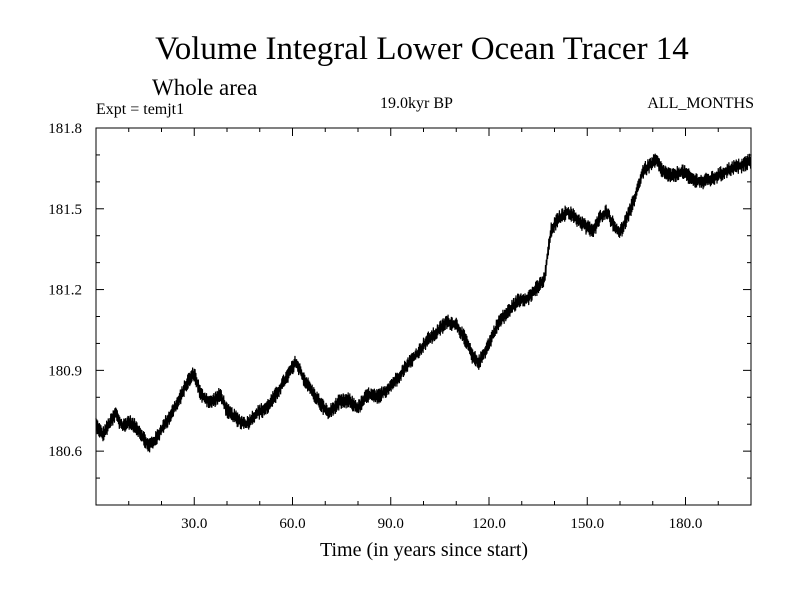  I want to click on experiment-label: Expt = temjt1, so click(140, 109).